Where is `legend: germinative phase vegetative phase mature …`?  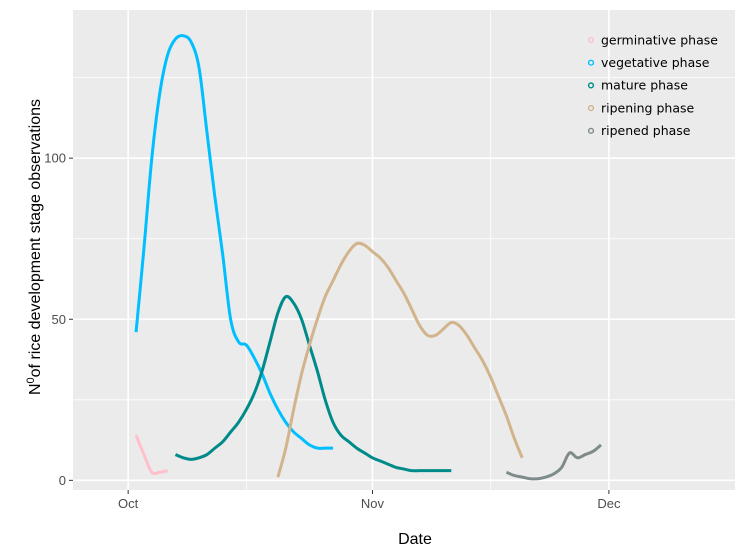 legend: germinative phase vegetative phase mature … is located at coordinates (652, 85).